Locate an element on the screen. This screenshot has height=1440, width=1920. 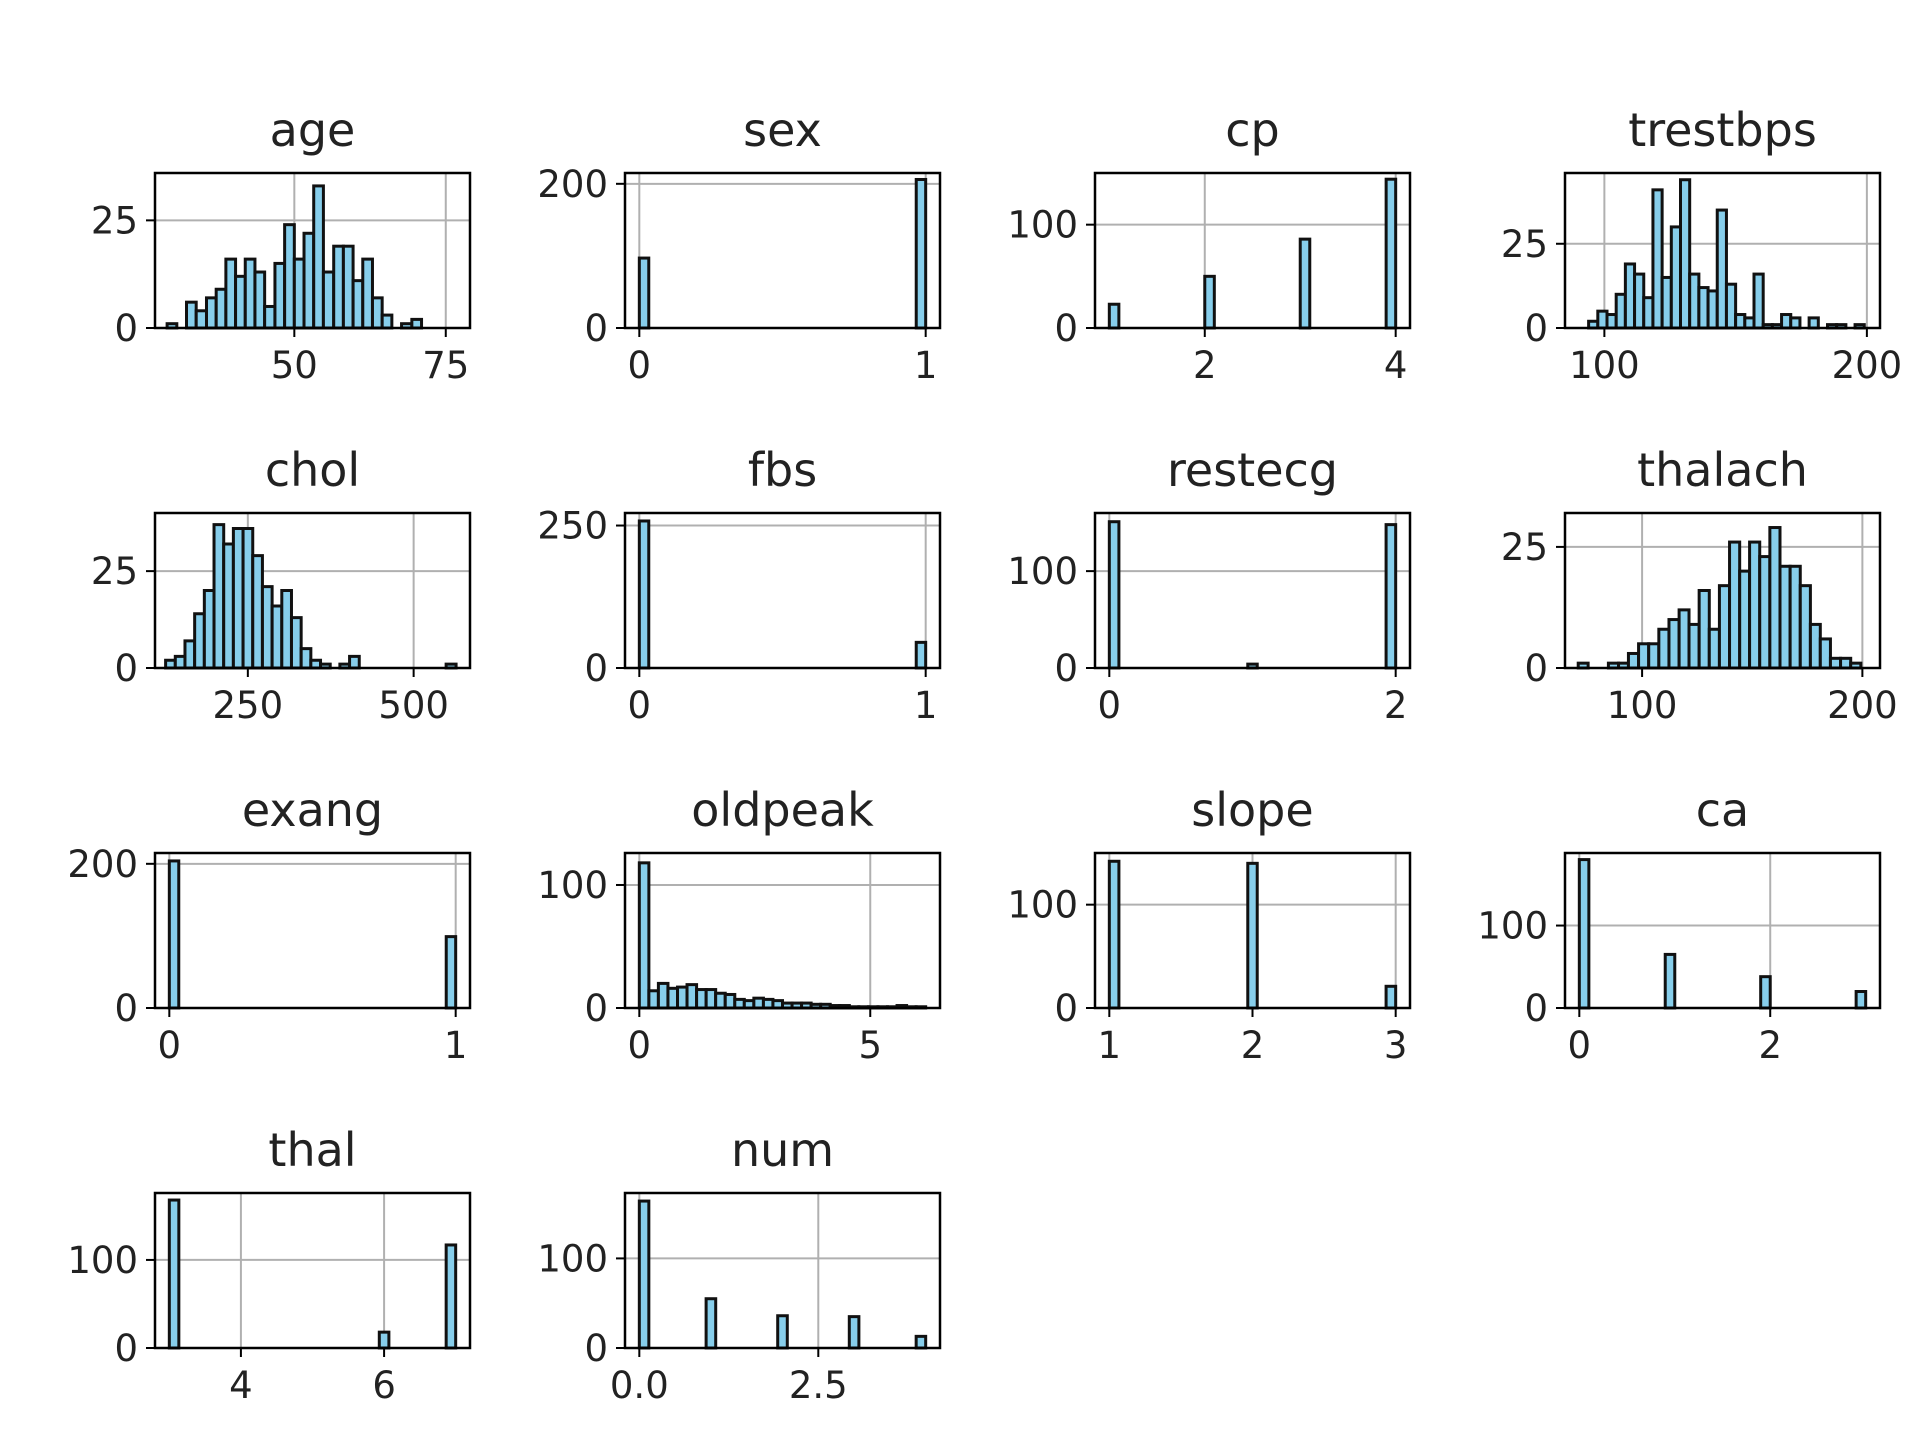
x-tick-label: 6 is located at coordinates (384, 1385).